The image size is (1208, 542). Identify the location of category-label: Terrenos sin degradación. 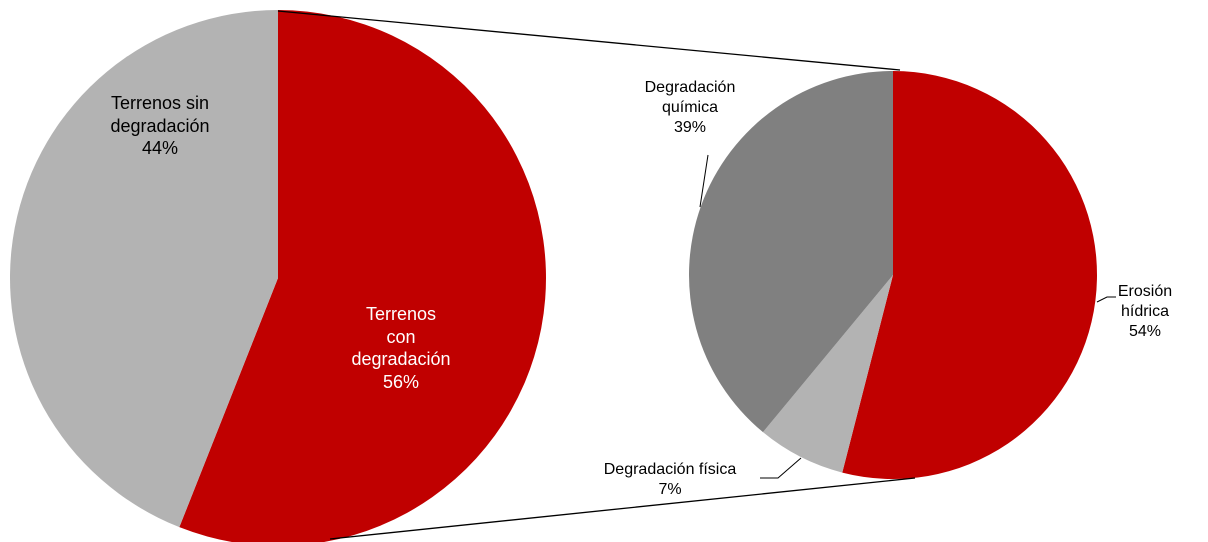
(160, 114).